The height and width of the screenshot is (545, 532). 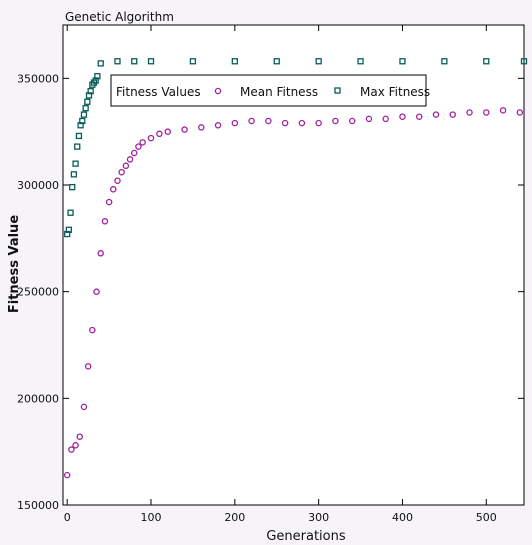 I want to click on legend-marker-max, so click(x=337, y=90).